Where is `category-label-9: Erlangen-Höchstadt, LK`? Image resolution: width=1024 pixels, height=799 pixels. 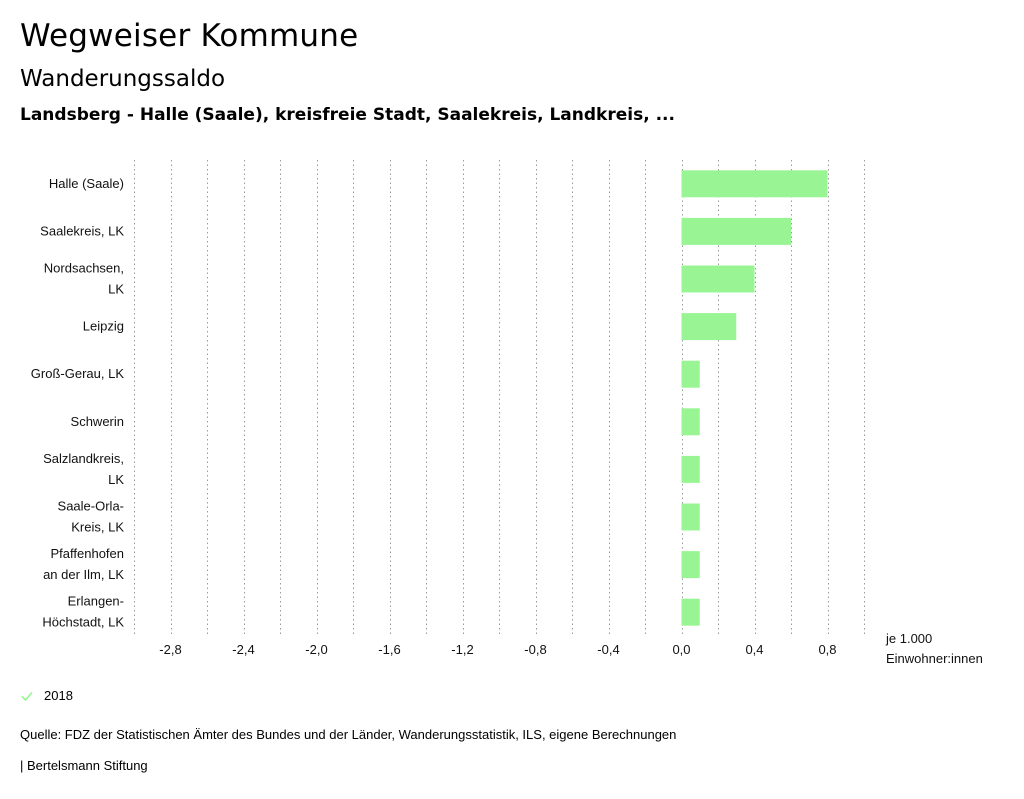
category-label-9: Erlangen-Höchstadt, LK is located at coordinates (83, 612).